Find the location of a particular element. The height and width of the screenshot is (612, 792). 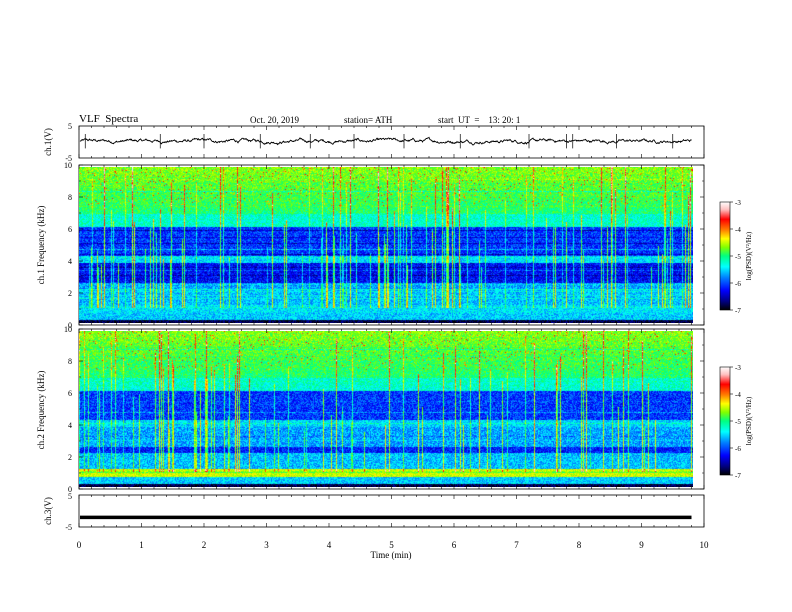

ch1-ytick-bottom: -5 is located at coordinates (68, 158).